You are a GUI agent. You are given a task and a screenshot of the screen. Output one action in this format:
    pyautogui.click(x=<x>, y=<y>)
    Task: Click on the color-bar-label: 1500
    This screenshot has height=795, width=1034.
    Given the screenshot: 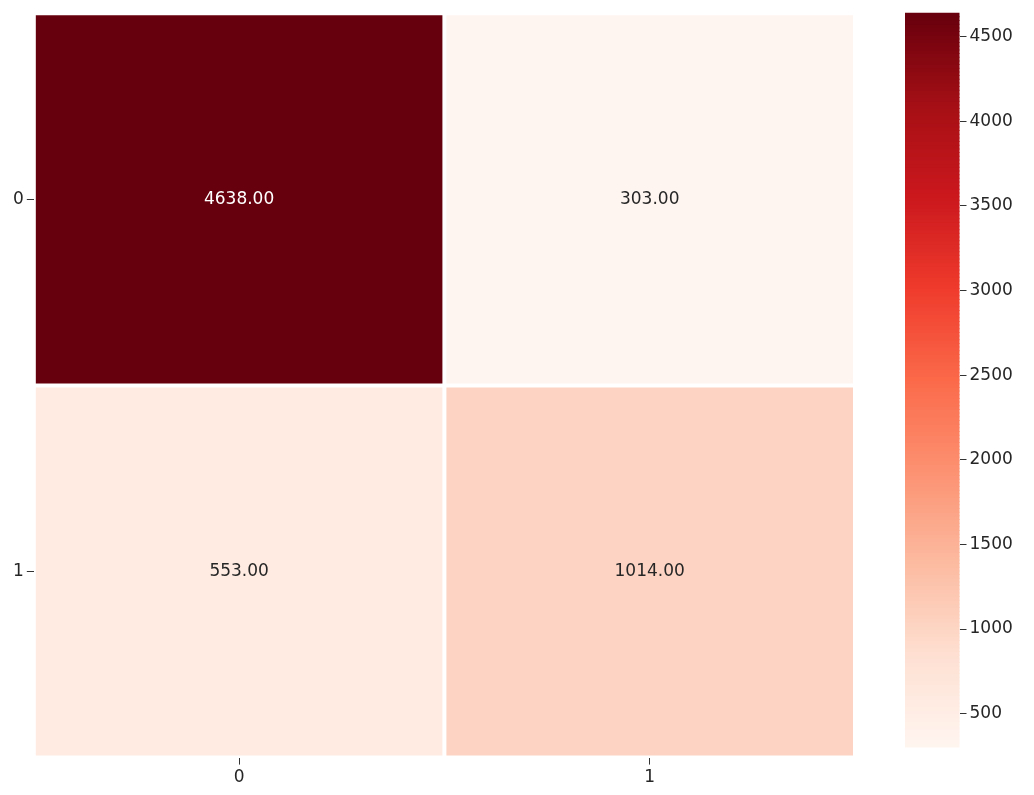 What is the action you would take?
    pyautogui.click(x=991, y=542)
    